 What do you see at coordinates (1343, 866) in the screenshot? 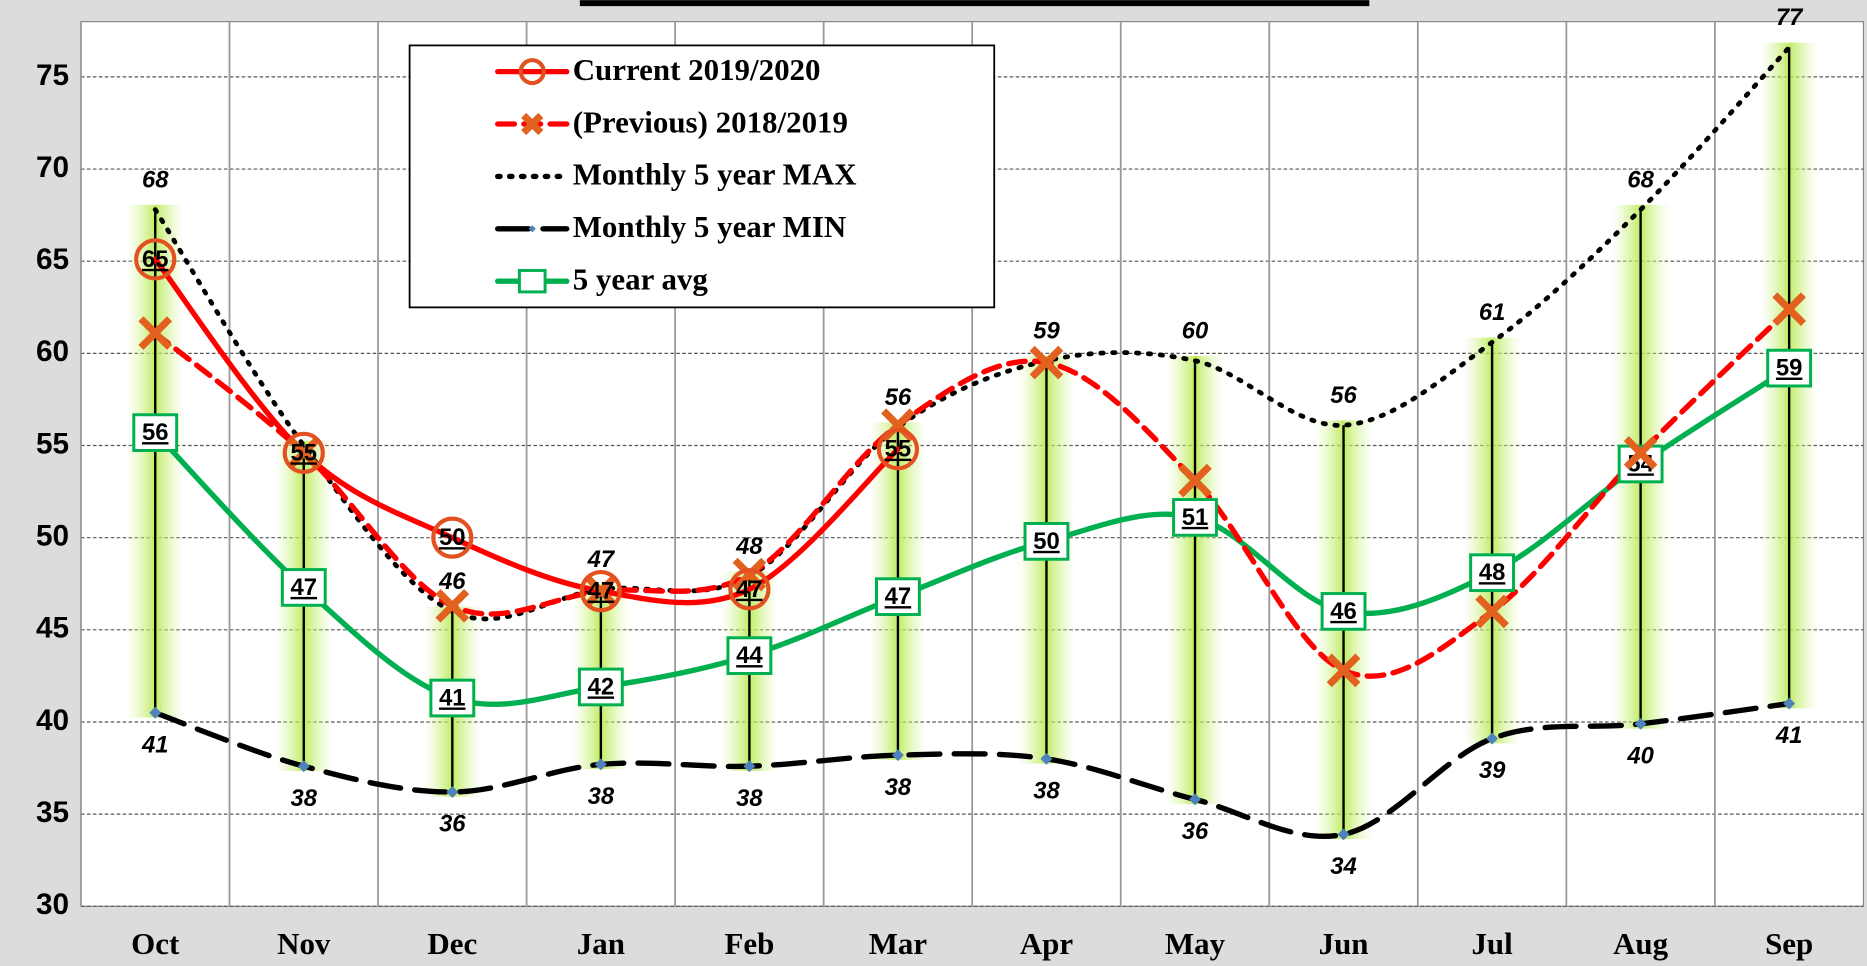
I see `data-label: 34` at bounding box center [1343, 866].